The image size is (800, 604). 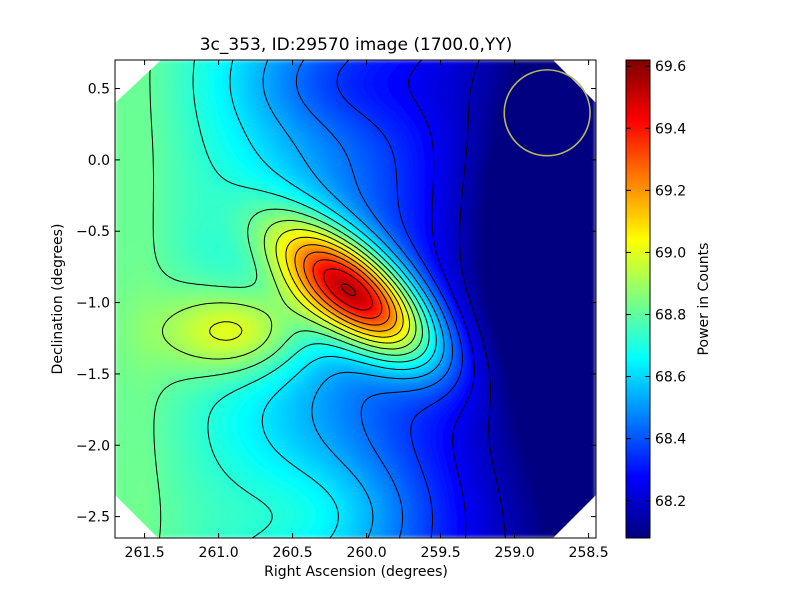 I want to click on colorbar-tick-label: 68.2, so click(x=670, y=502).